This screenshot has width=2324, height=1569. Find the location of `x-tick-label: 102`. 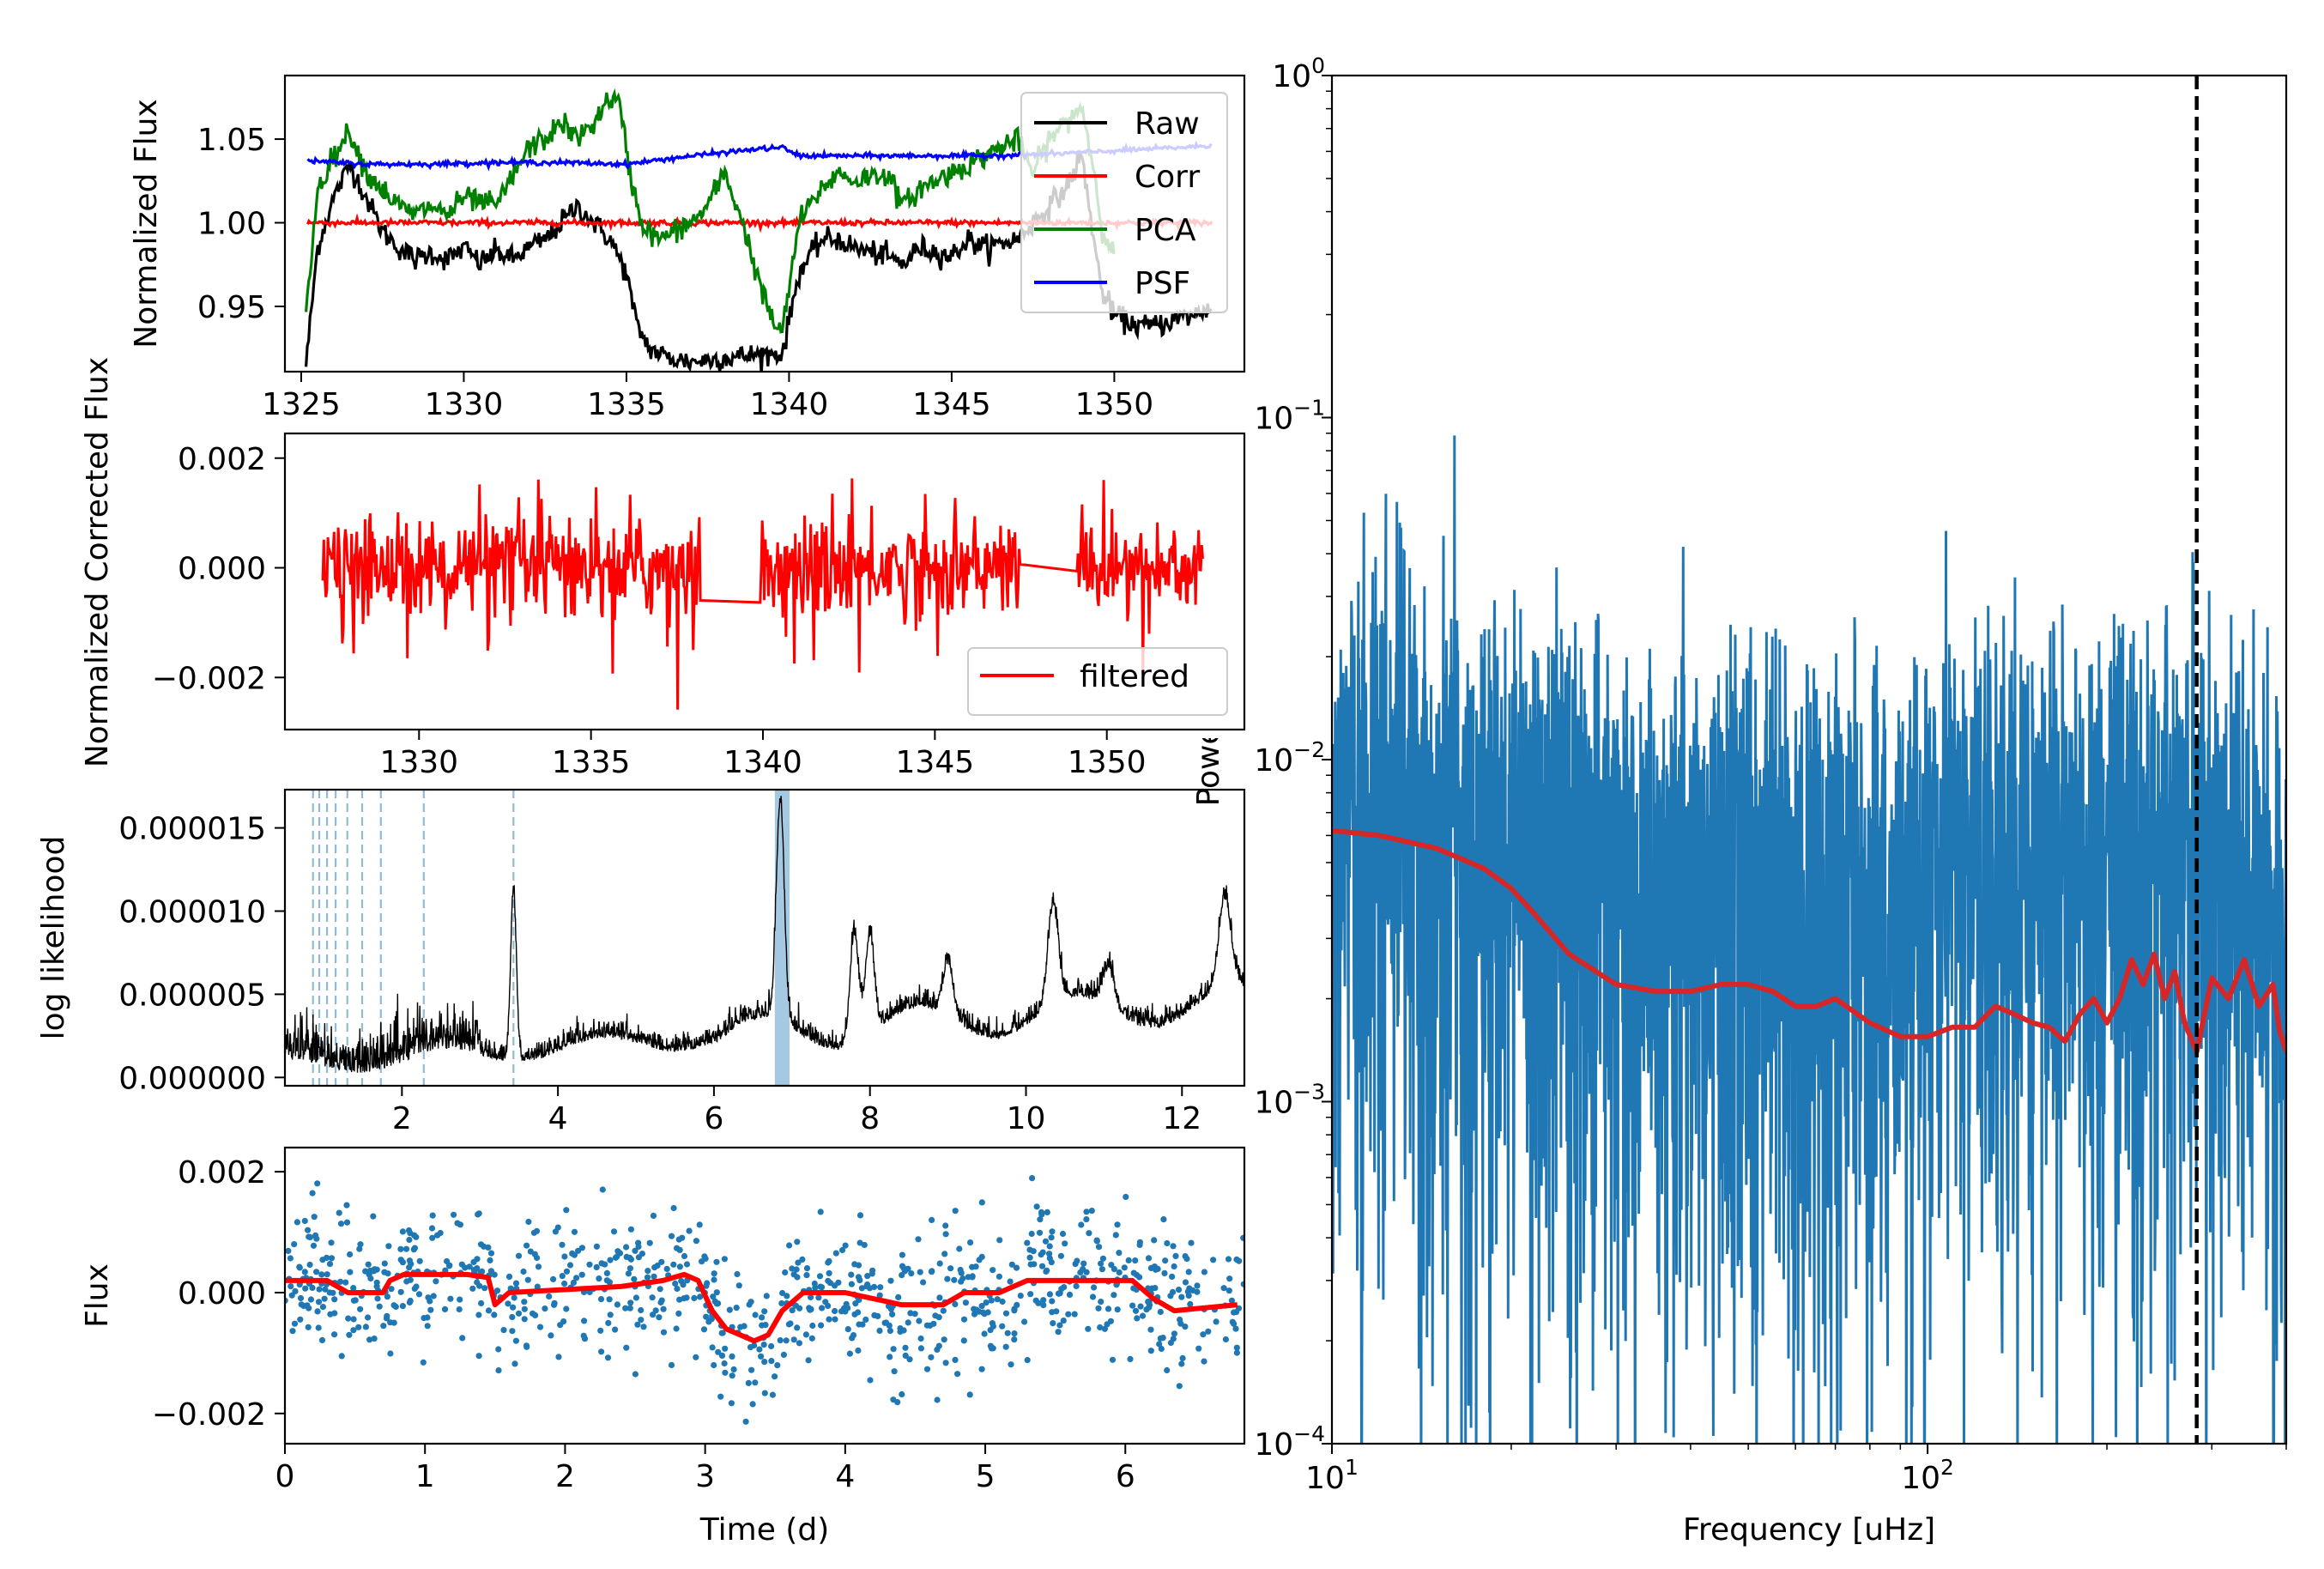

x-tick-label: 102 is located at coordinates (1927, 1475).